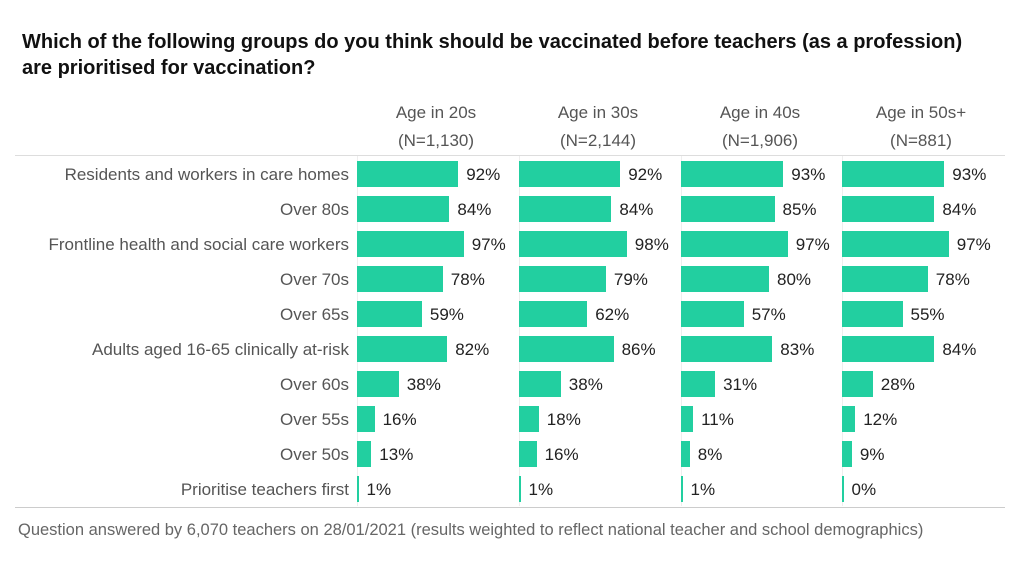  I want to click on data-label: 18%, so click(563, 419).